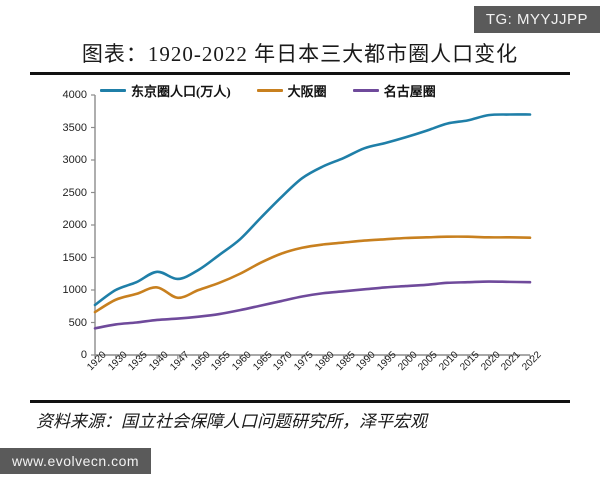 This screenshot has height=485, width=600. Describe the element at coordinates (409, 91) in the screenshot. I see `legend-label-nagoya: 名古屋圈` at that location.